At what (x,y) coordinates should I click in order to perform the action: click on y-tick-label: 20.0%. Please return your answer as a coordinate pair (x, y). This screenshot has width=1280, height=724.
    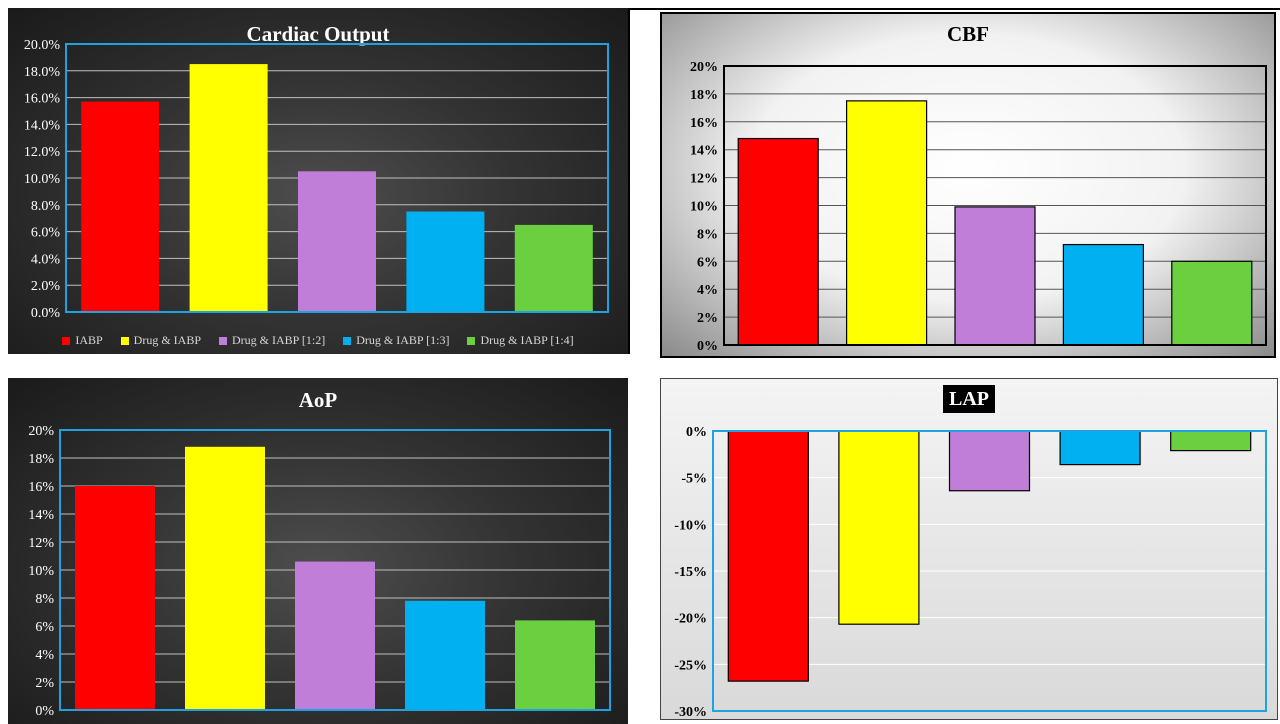
    Looking at the image, I should click on (42, 45).